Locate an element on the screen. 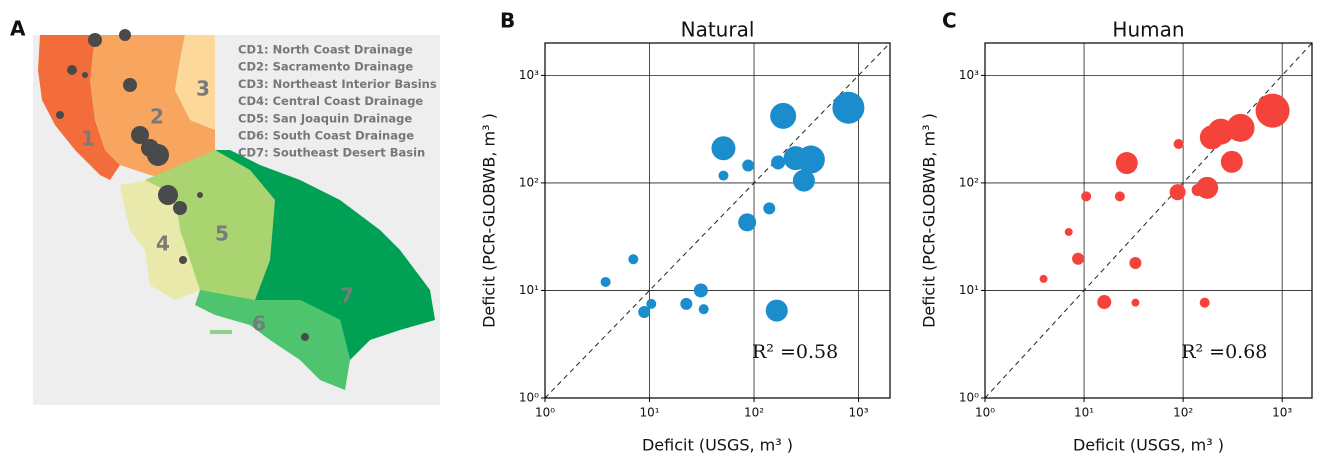 This screenshot has width=1327, height=456. legend-entry: CD6: South Coast Drainage is located at coordinates (326, 136).